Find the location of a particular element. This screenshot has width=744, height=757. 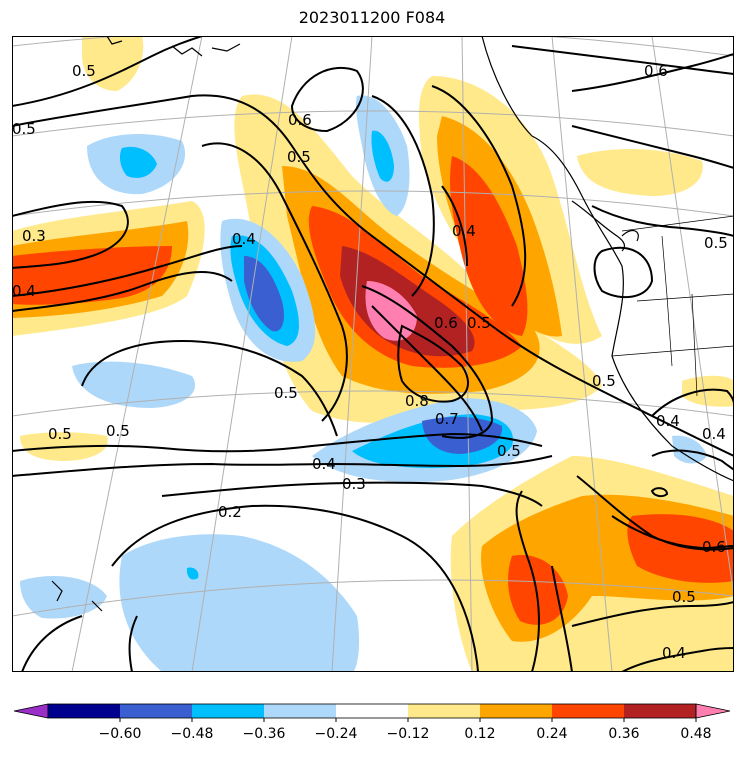

map-title: 2023011200 F084 is located at coordinates (372, 17).